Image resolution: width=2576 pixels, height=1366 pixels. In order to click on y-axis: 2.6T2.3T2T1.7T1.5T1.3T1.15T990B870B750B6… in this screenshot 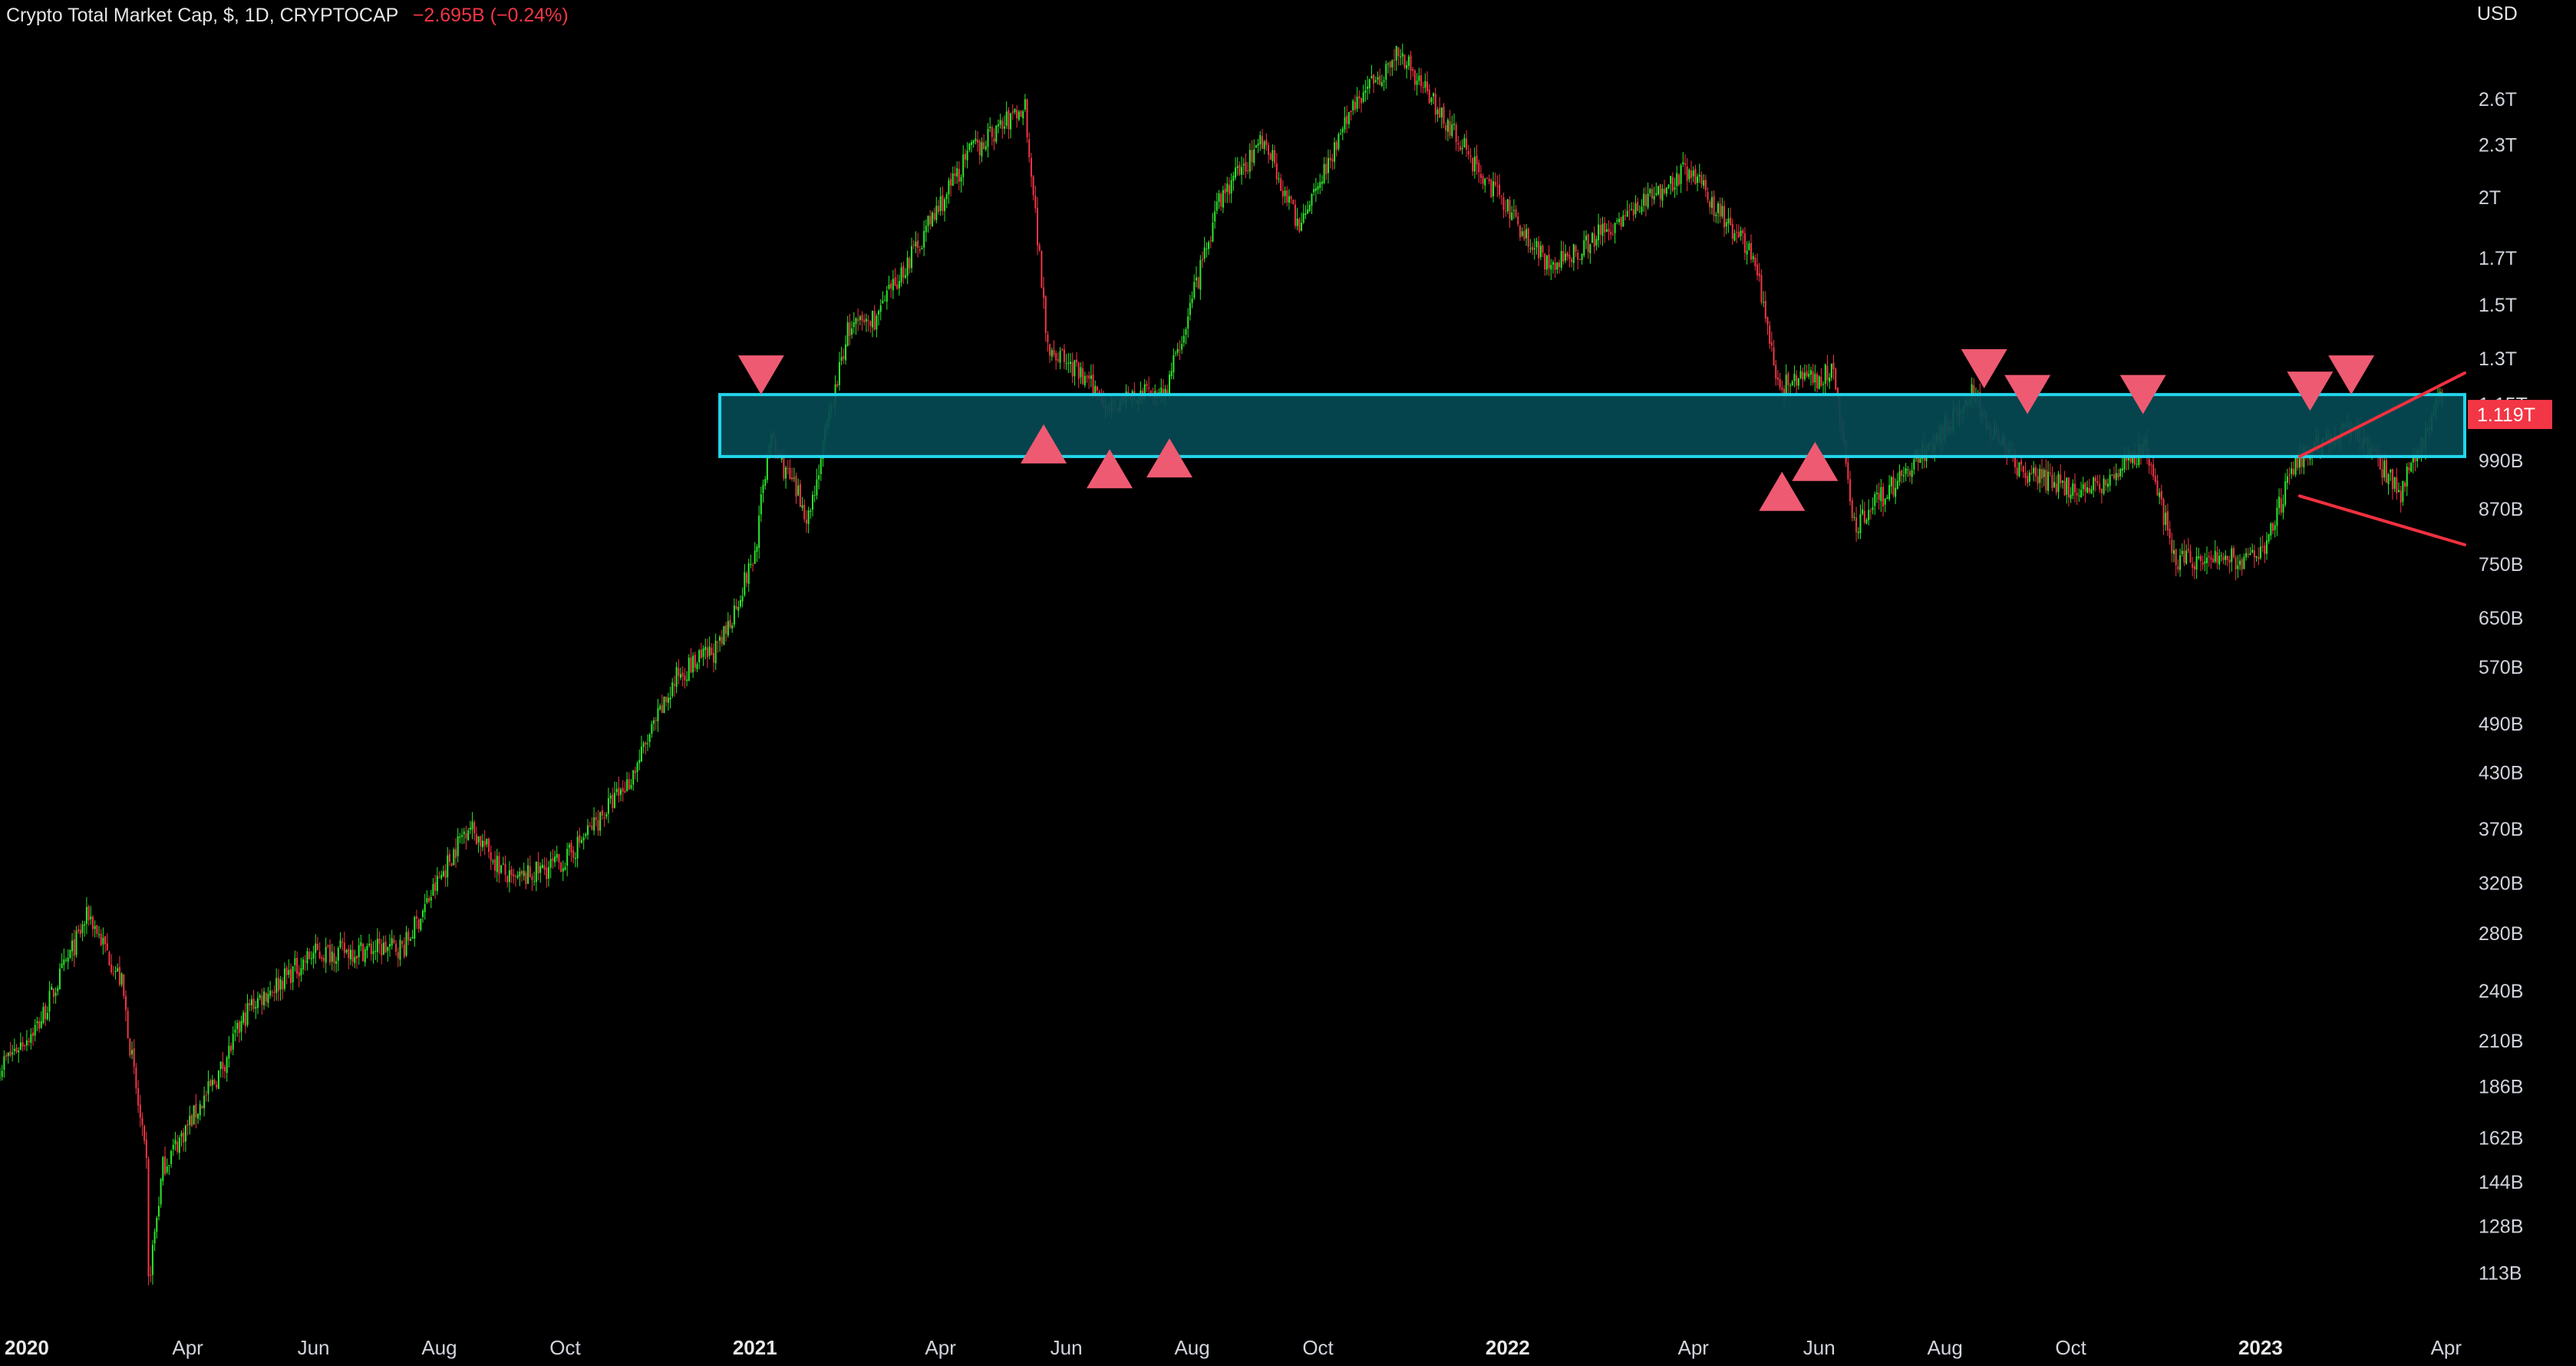, I will do `click(2503, 687)`.